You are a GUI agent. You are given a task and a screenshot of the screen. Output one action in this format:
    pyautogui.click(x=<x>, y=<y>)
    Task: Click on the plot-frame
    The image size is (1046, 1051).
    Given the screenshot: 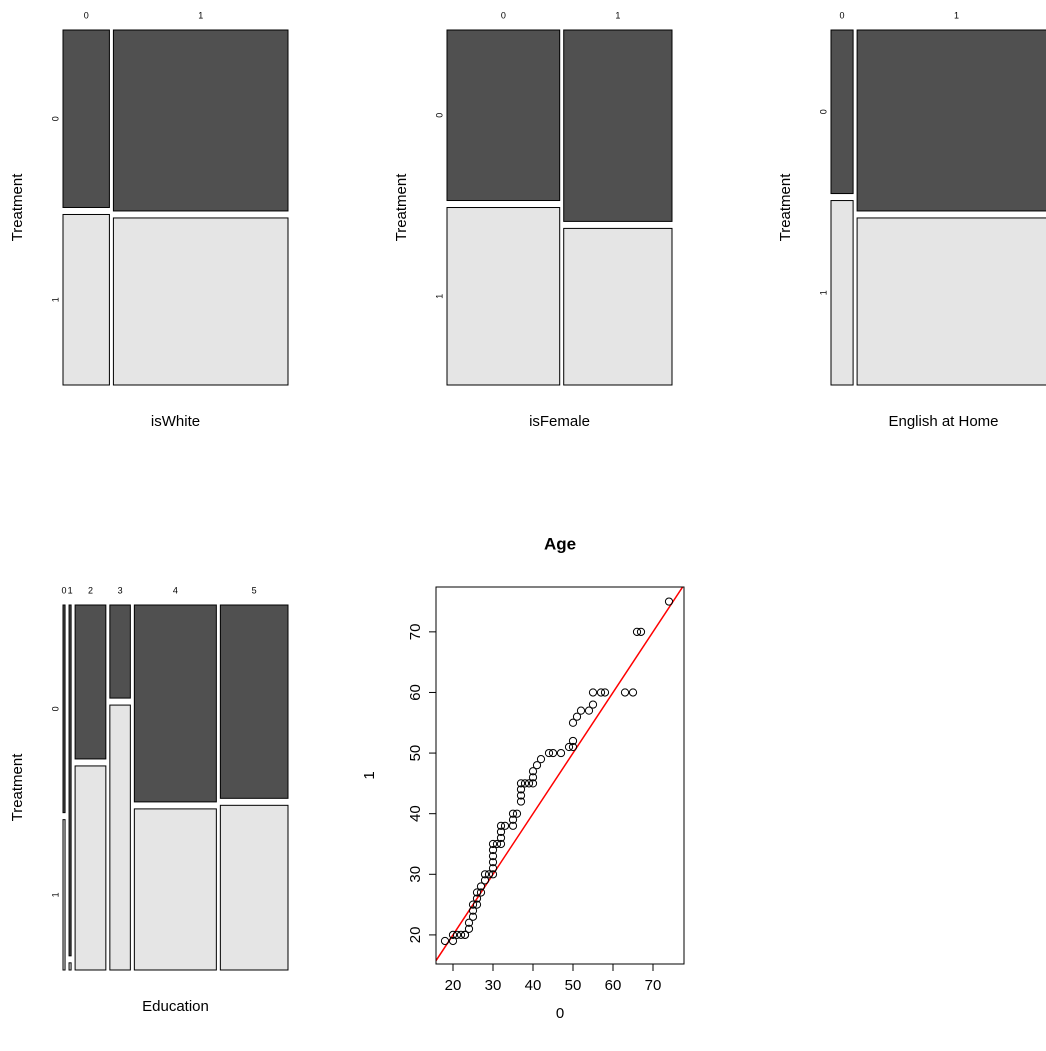 What is the action you would take?
    pyautogui.click(x=560, y=775)
    